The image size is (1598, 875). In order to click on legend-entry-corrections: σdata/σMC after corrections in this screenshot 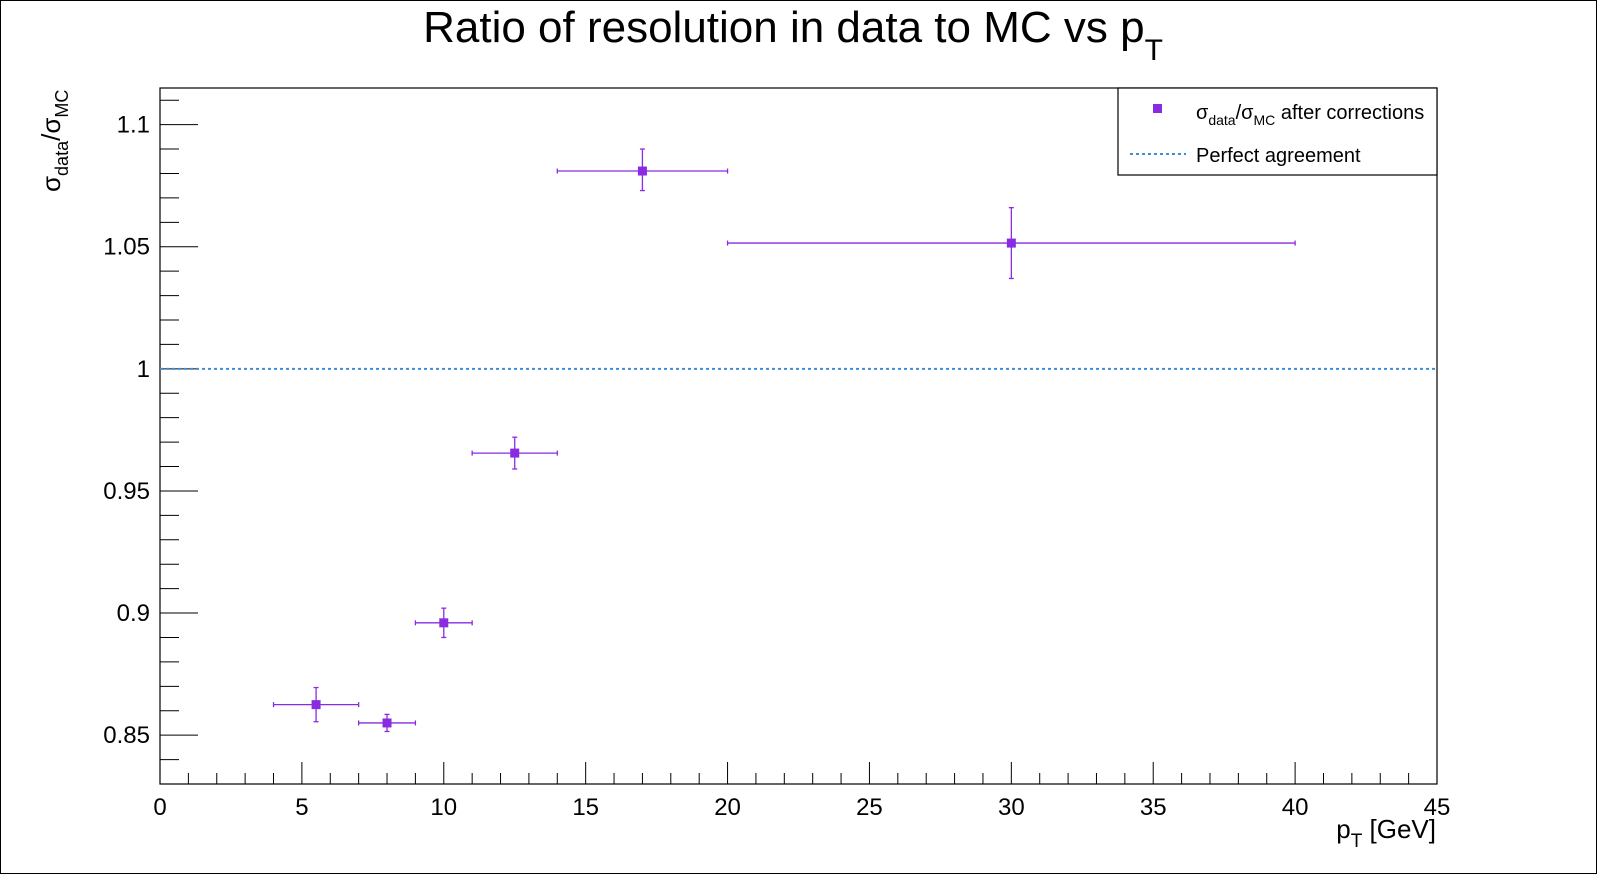, I will do `click(1310, 115)`.